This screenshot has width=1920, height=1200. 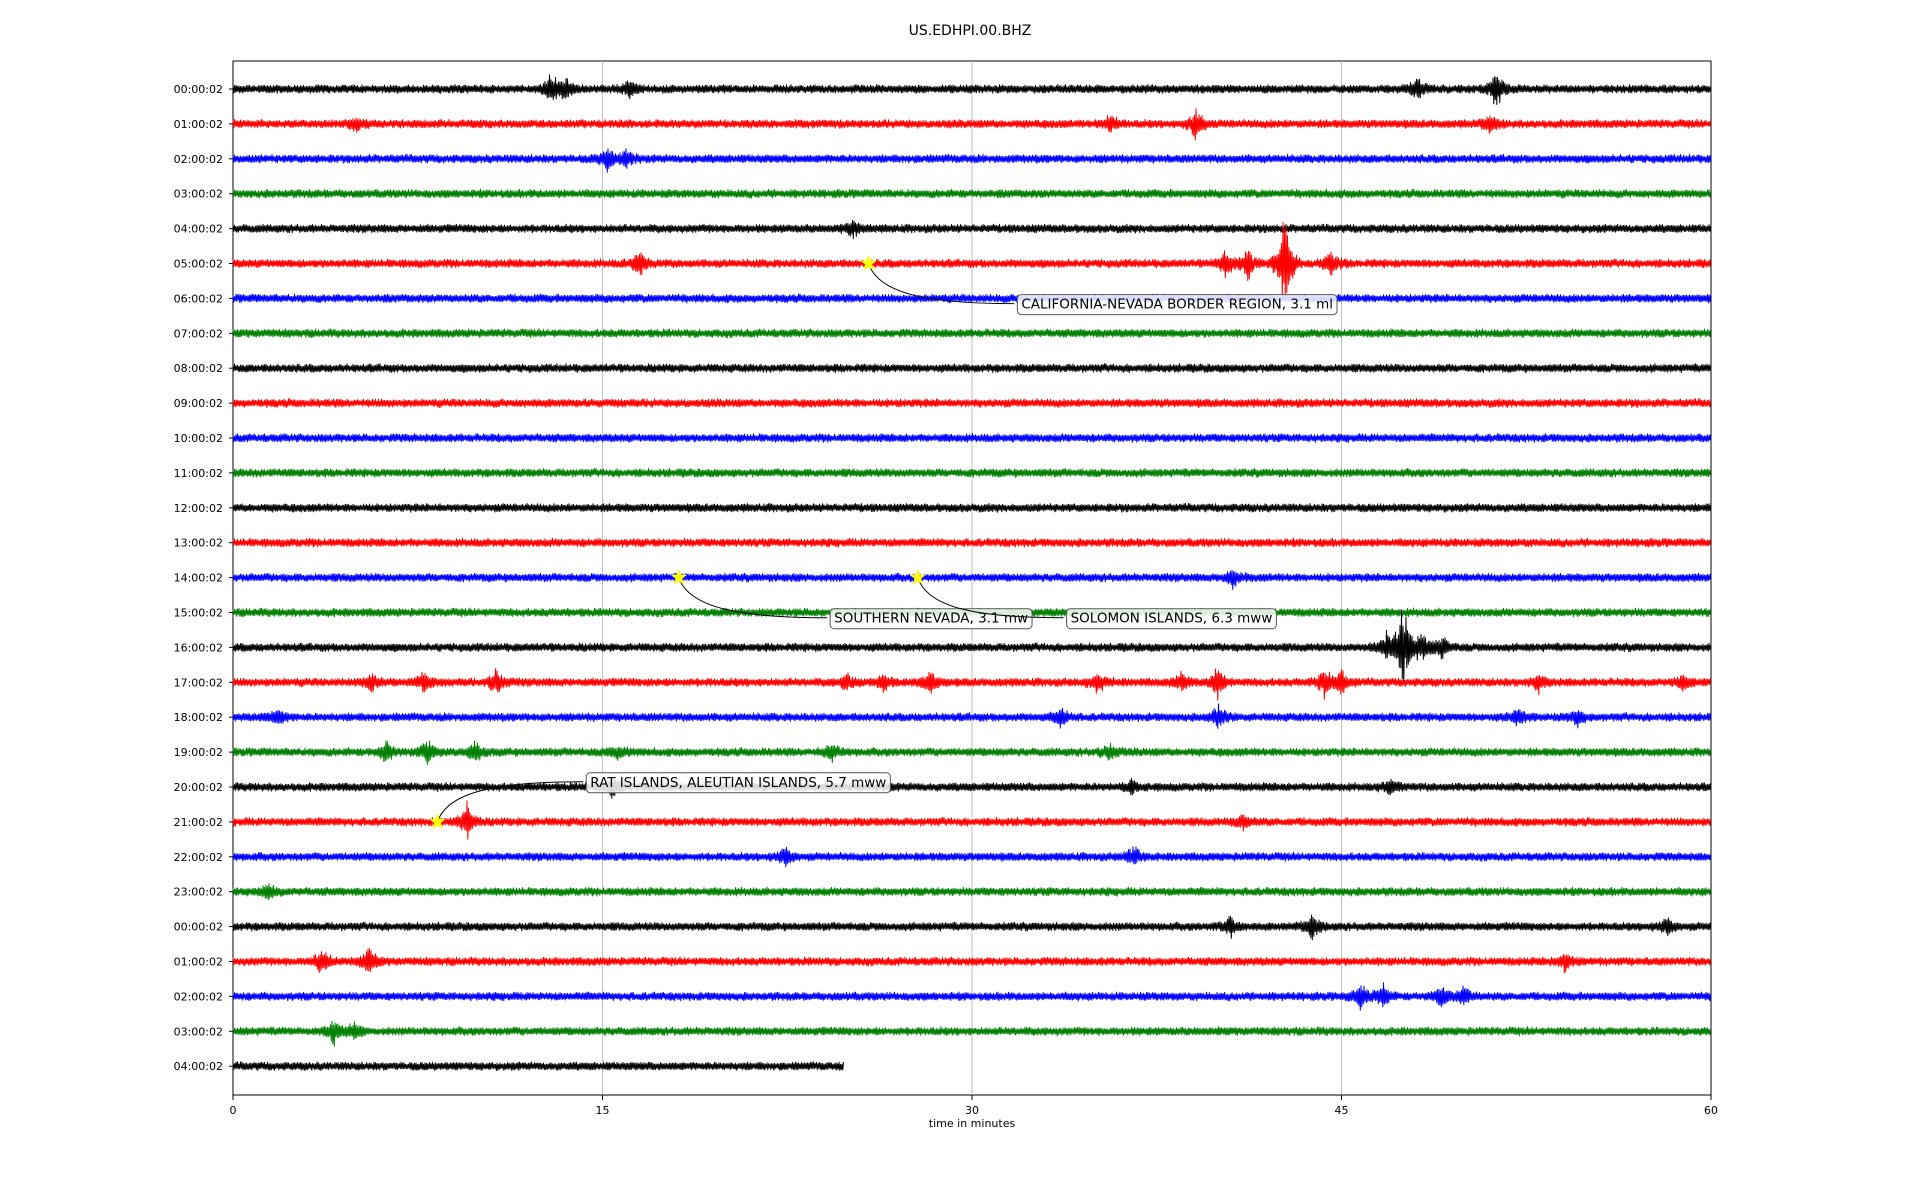 I want to click on x-axis-ticks: 0 15 30 45 60, so click(x=974, y=1106).